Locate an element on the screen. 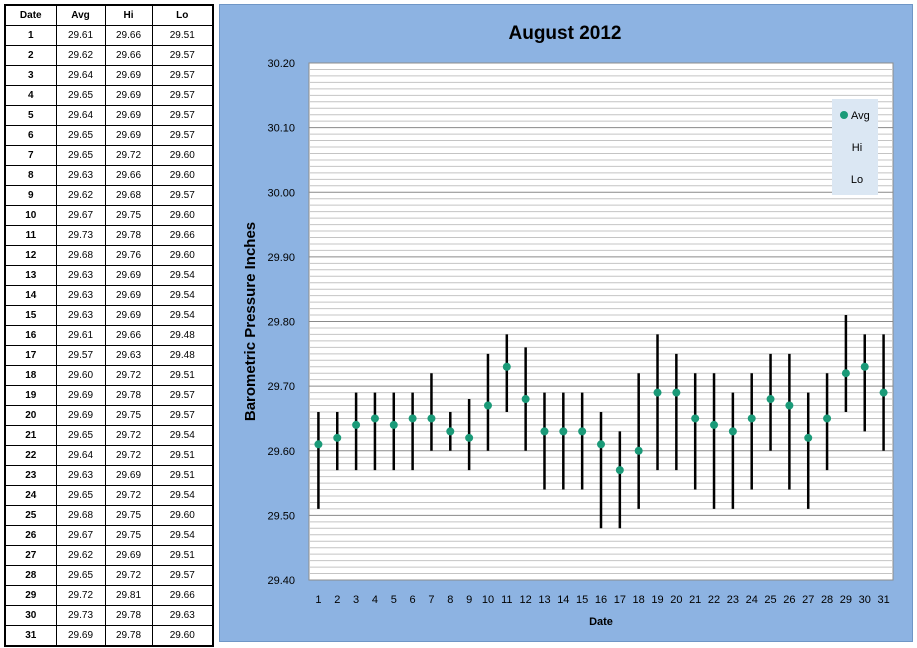 The height and width of the screenshot is (648, 917). header-hi: Hi is located at coordinates (128, 15).